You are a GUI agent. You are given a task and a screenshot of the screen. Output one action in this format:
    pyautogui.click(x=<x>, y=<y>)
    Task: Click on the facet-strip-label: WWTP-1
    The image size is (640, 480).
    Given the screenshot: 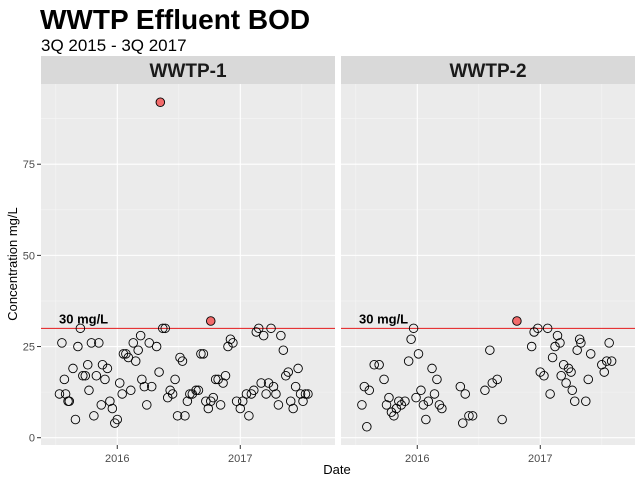 What is the action you would take?
    pyautogui.click(x=187, y=71)
    